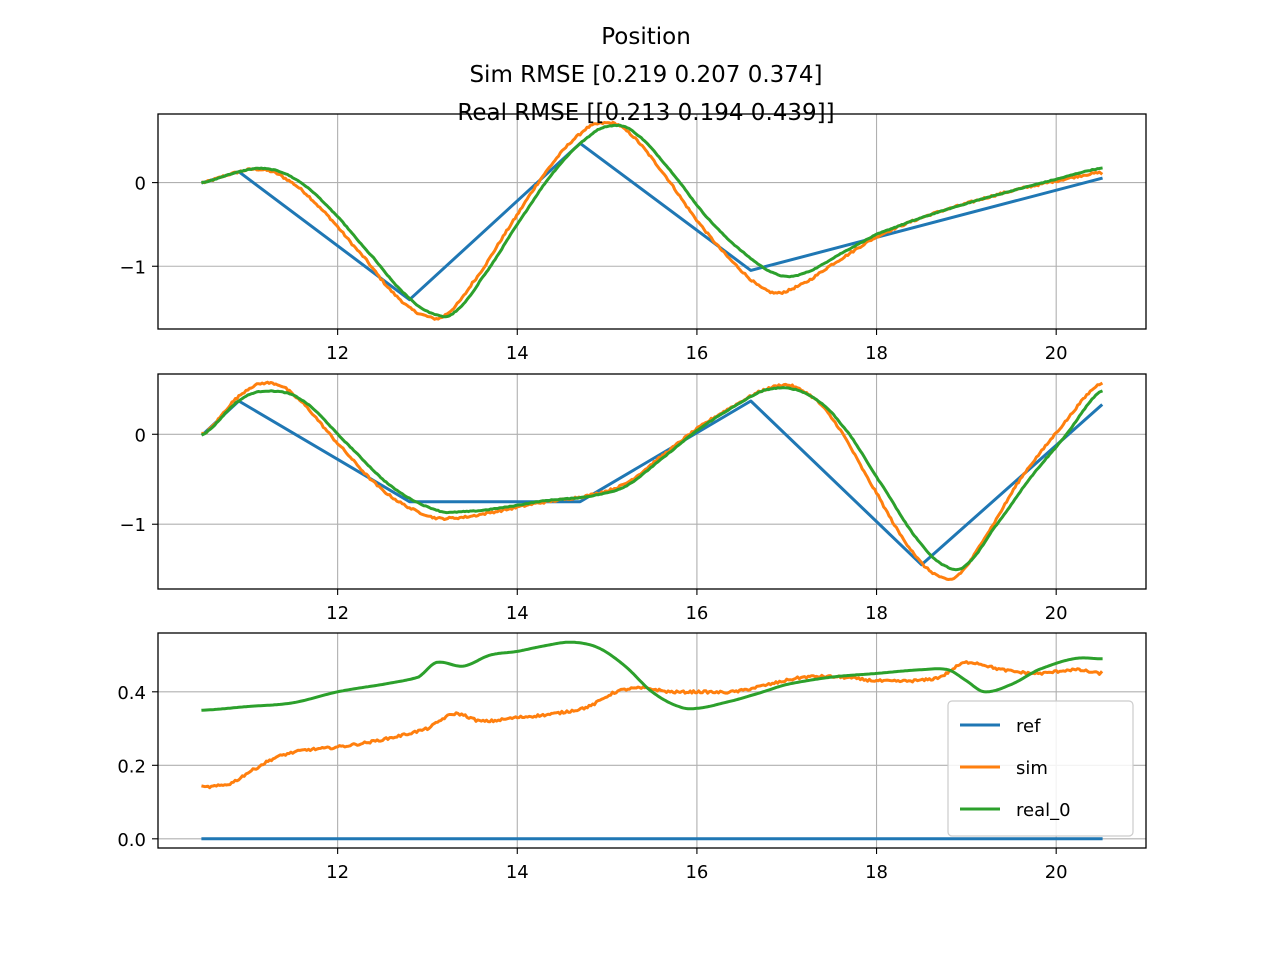 The width and height of the screenshot is (1273, 955). Describe the element at coordinates (1043, 810) in the screenshot. I see `legend-label-real_0: real_0` at that location.